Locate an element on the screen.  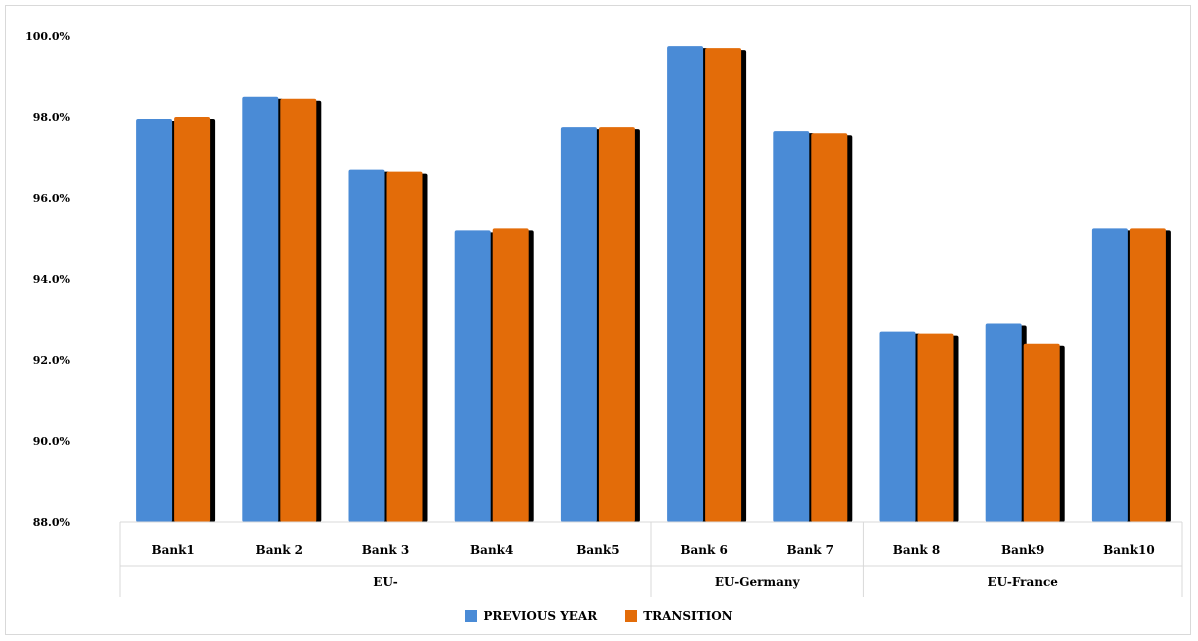
category-label: Bank 7 is located at coordinates (810, 550).